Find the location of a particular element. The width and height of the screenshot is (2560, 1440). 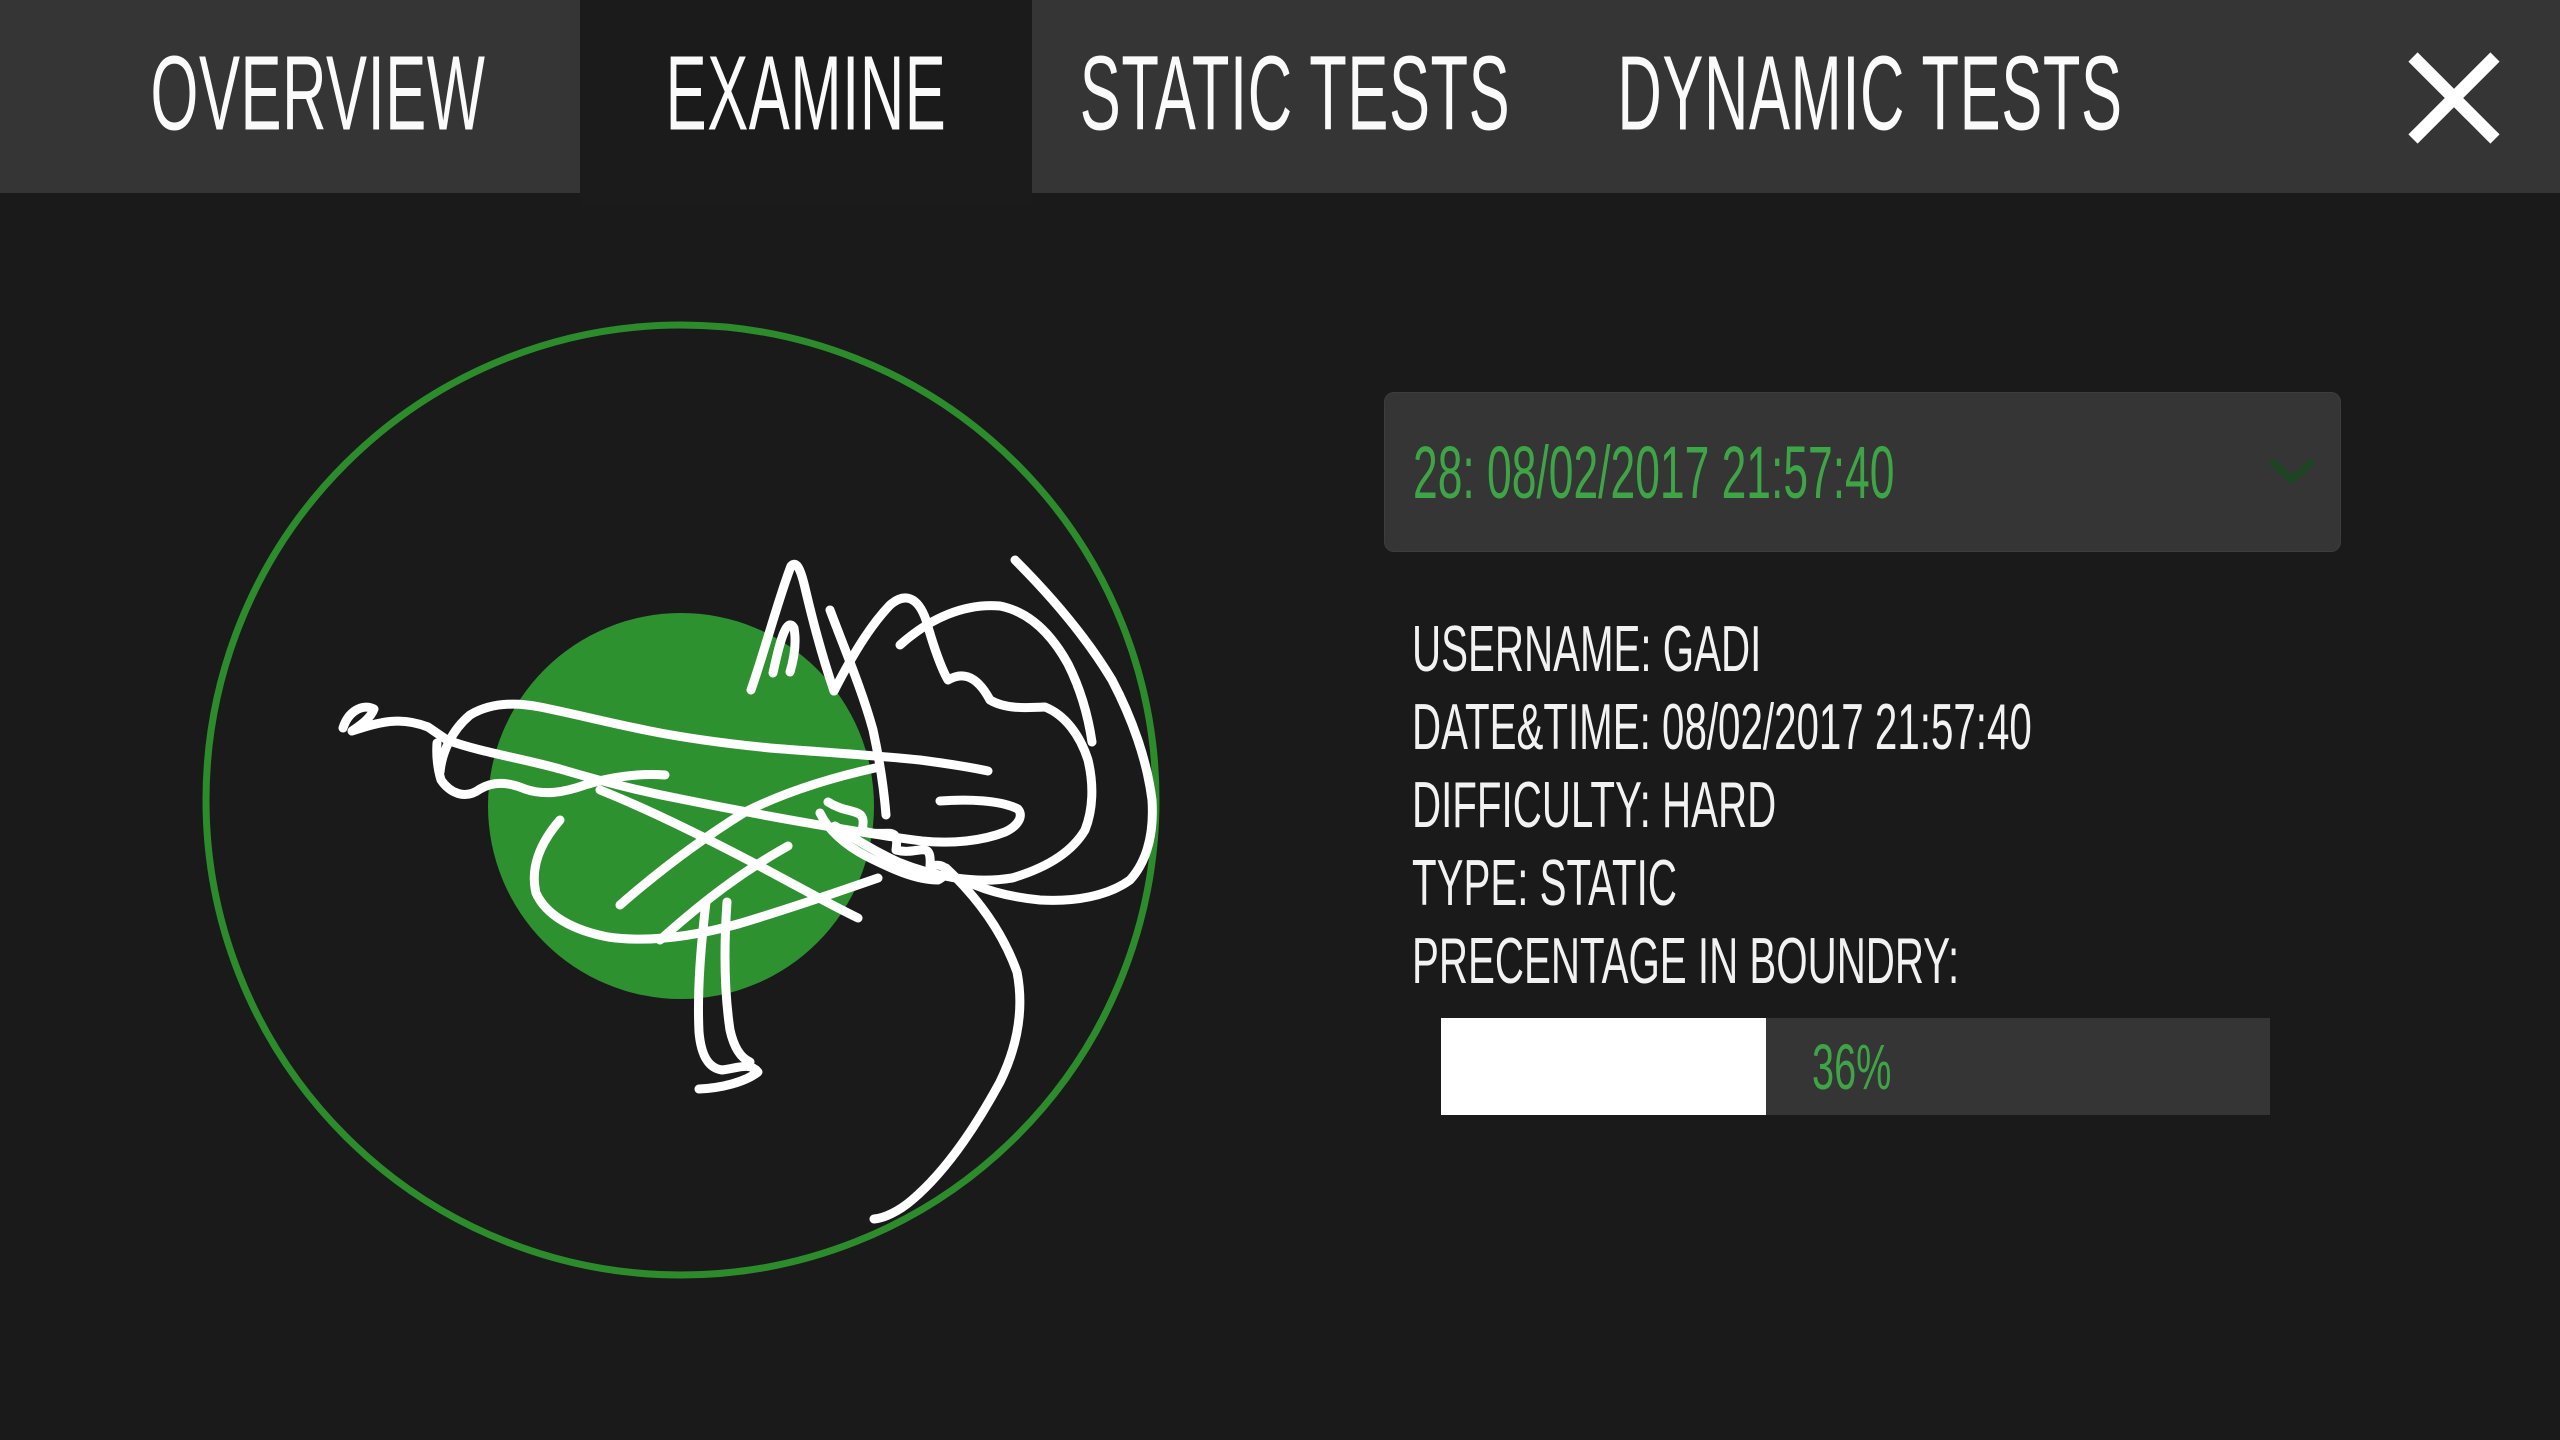

tab-dynamic-tests: DYNAMIC TESTS is located at coordinates (1870, 93).